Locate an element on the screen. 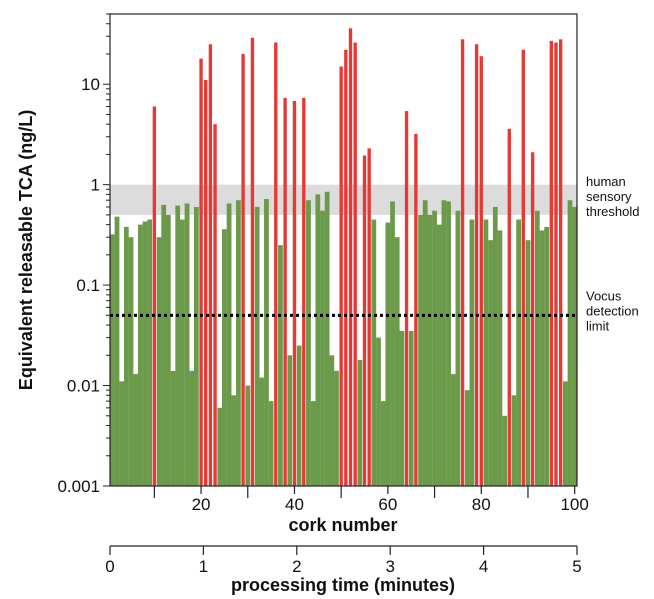  time-tick-label: 2 is located at coordinates (296, 566).